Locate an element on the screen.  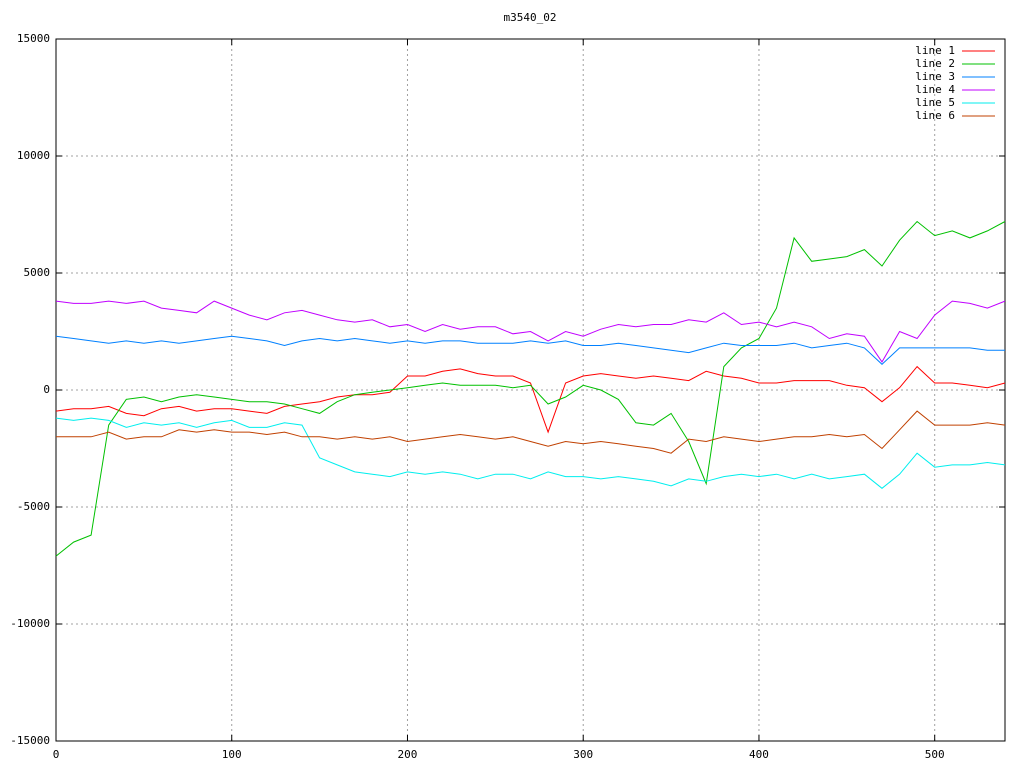
legend-label: line 2 is located at coordinates (935, 63).